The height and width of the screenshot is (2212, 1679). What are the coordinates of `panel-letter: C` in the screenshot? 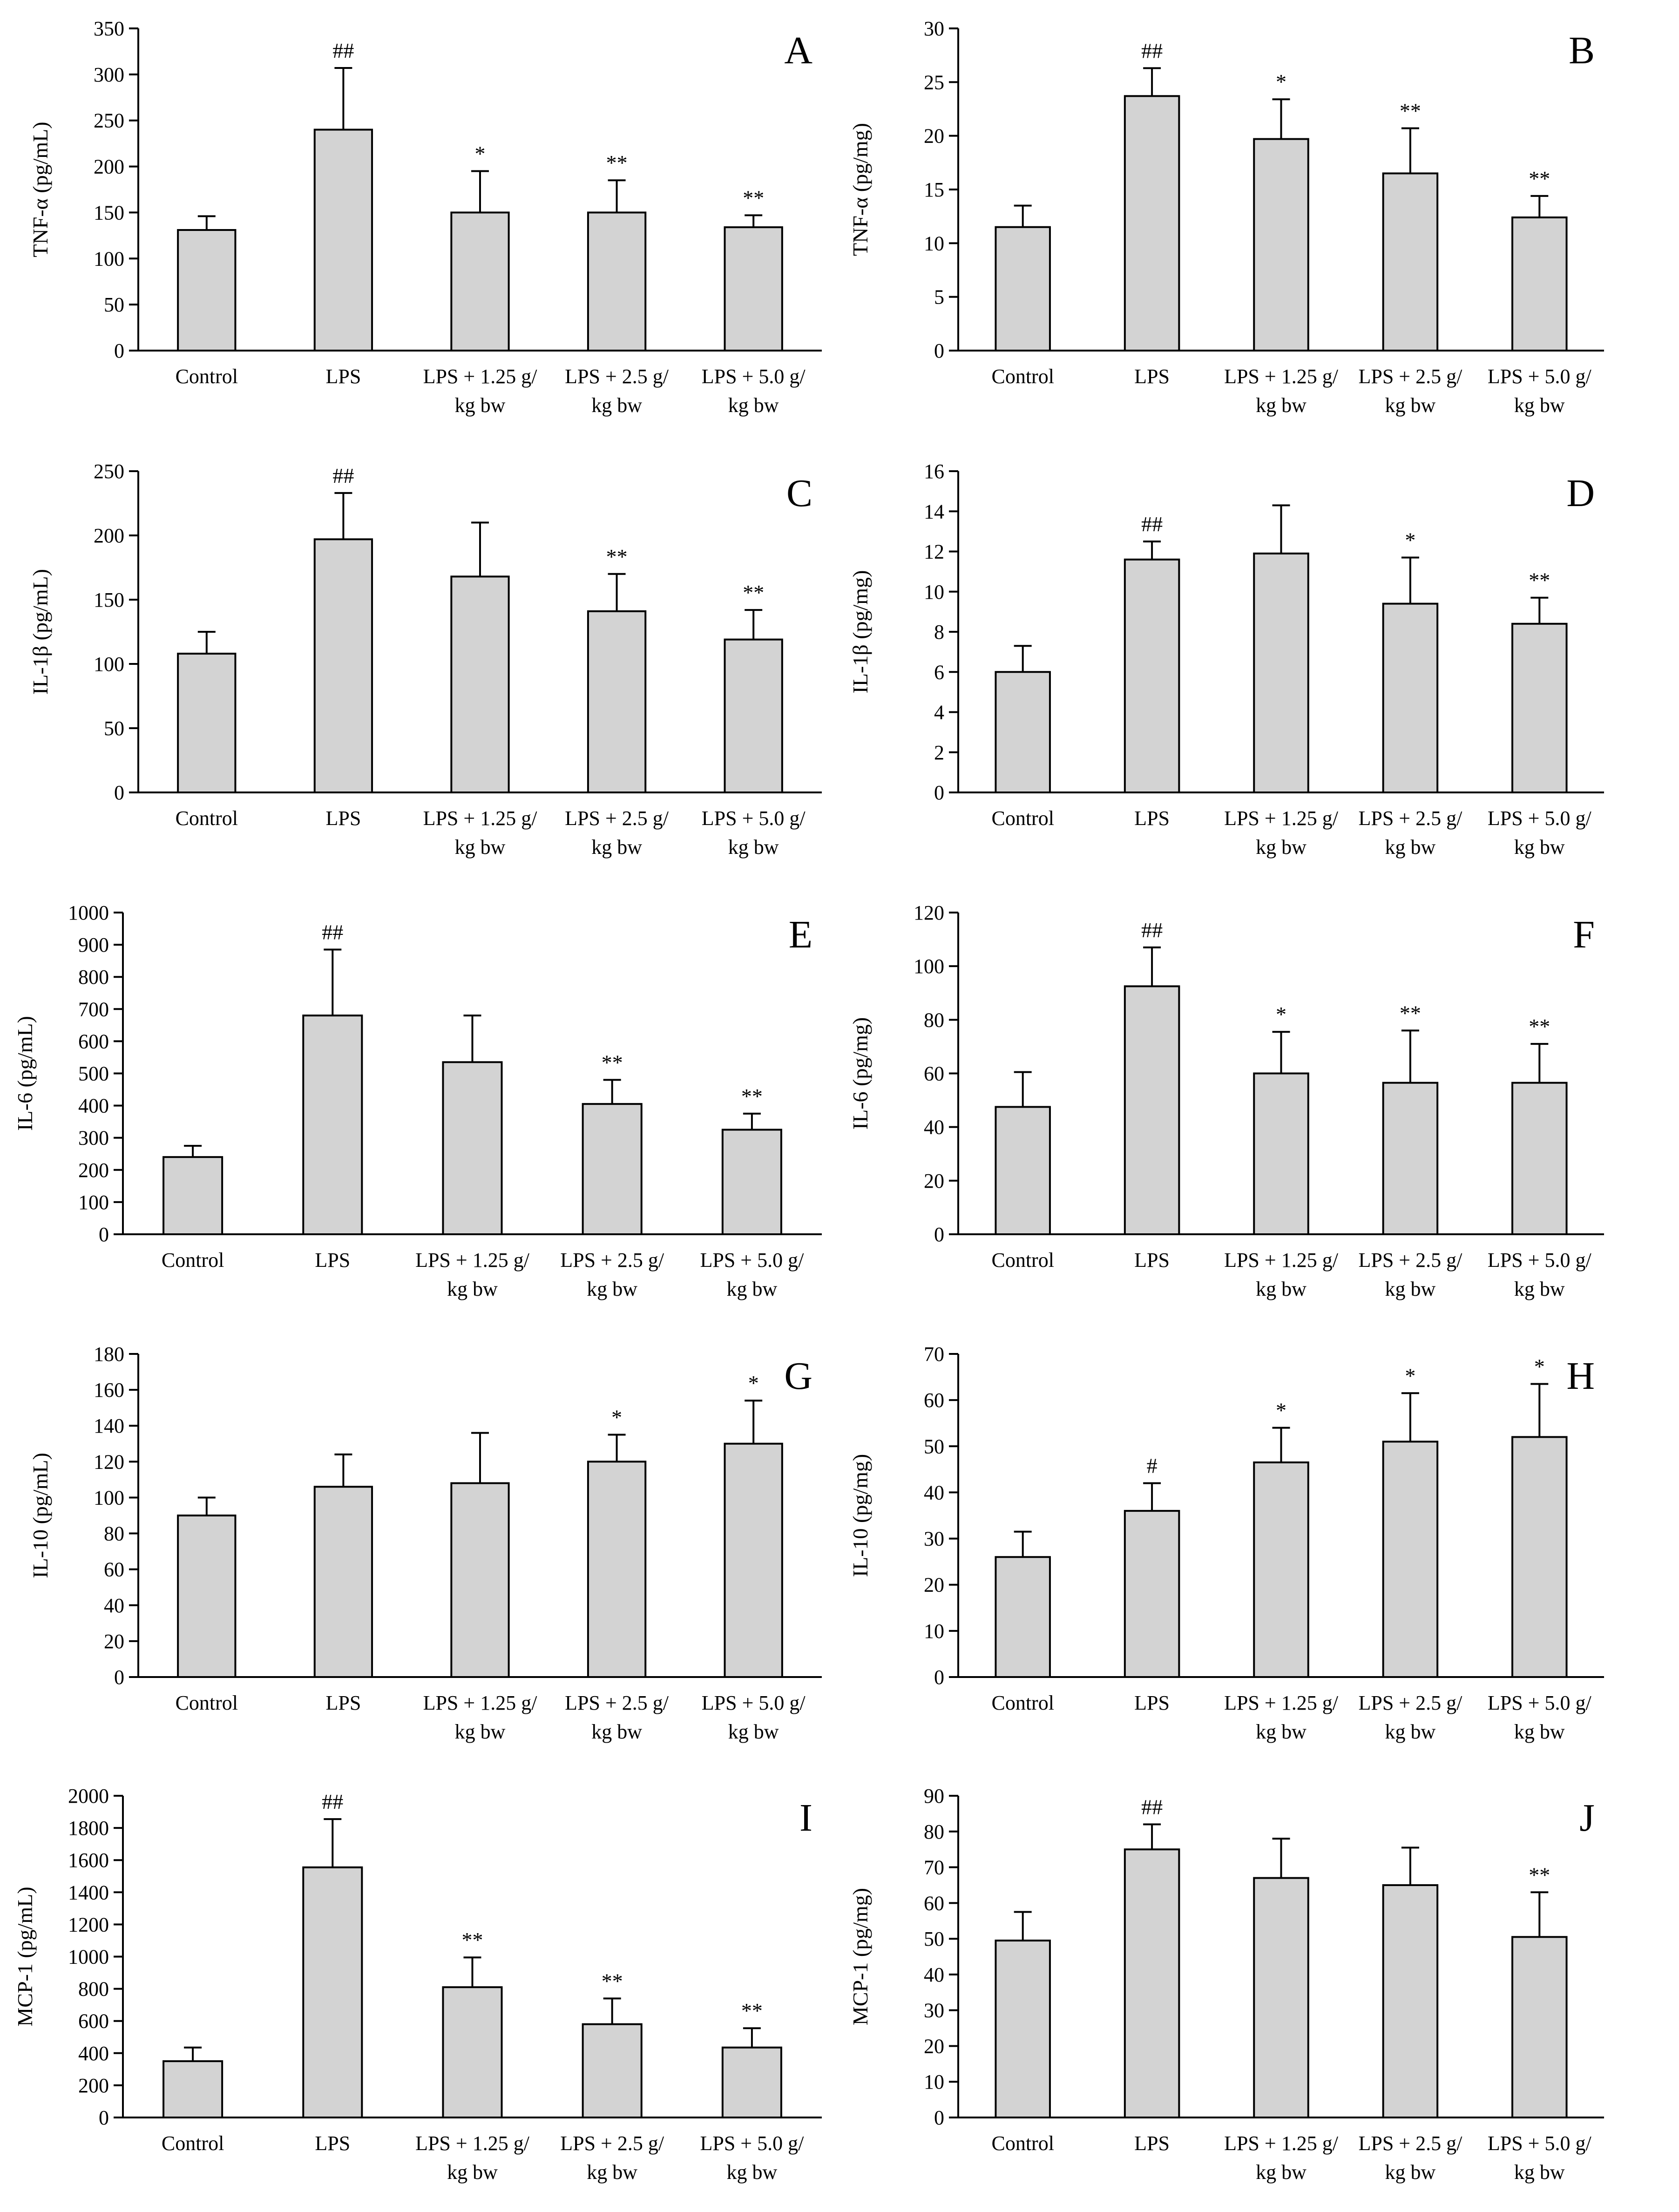 It's located at (799, 494).